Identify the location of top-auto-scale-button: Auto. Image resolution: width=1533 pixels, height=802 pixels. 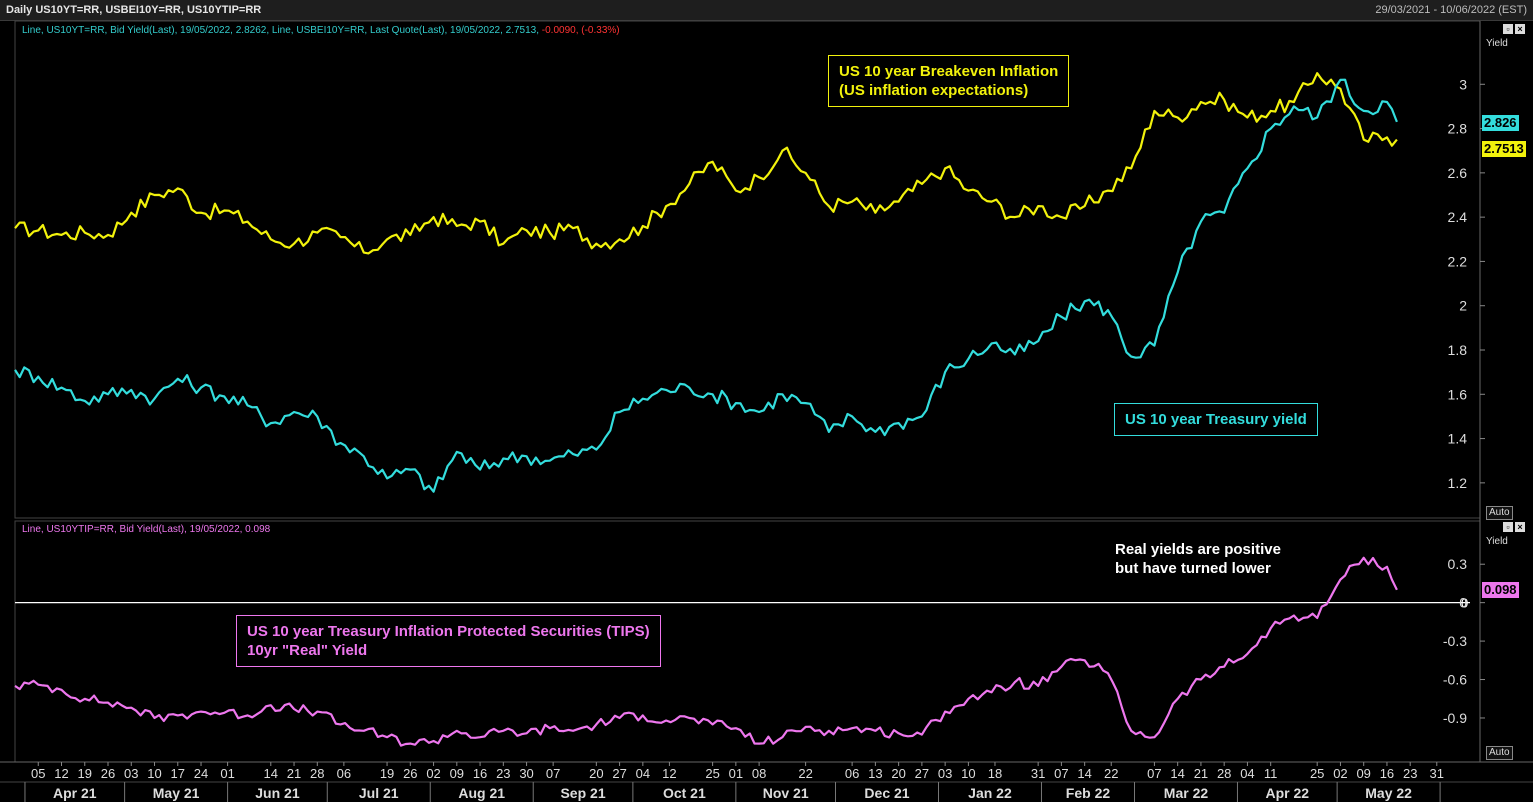
(1499, 513).